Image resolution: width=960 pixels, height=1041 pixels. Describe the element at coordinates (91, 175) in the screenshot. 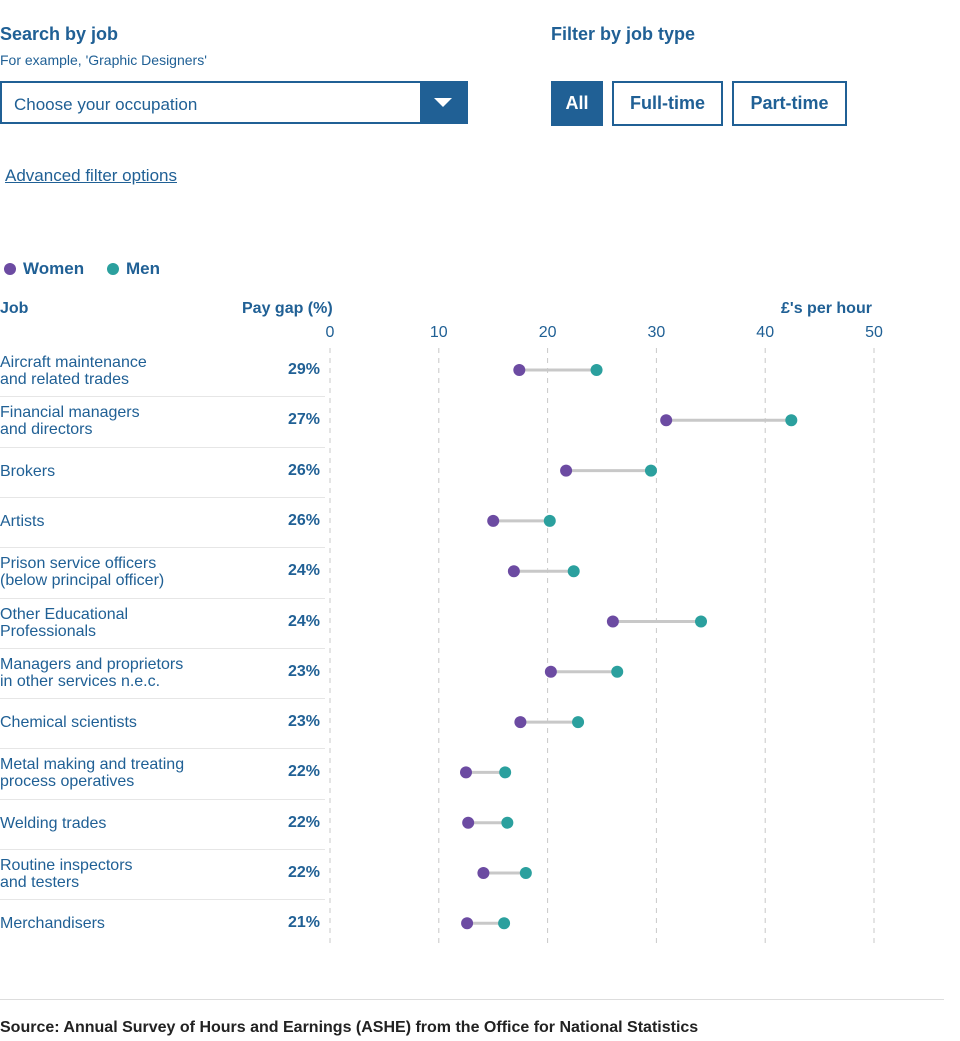

I see `advanced-filter-link: Advanced filter options` at that location.